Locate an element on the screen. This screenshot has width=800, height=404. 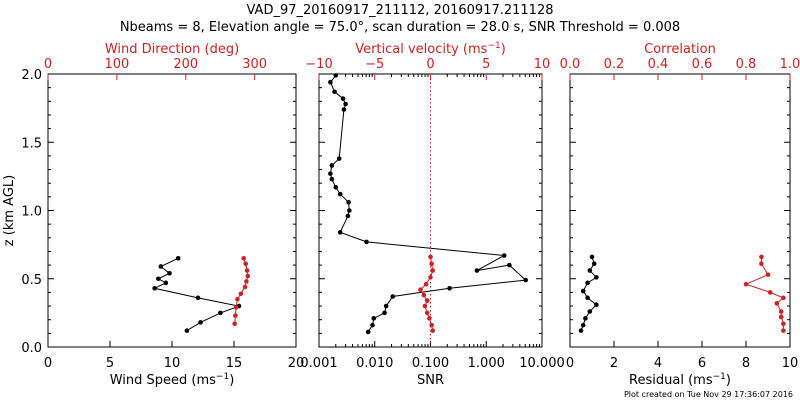
x2-axis-label: Correlation is located at coordinates (680, 49).